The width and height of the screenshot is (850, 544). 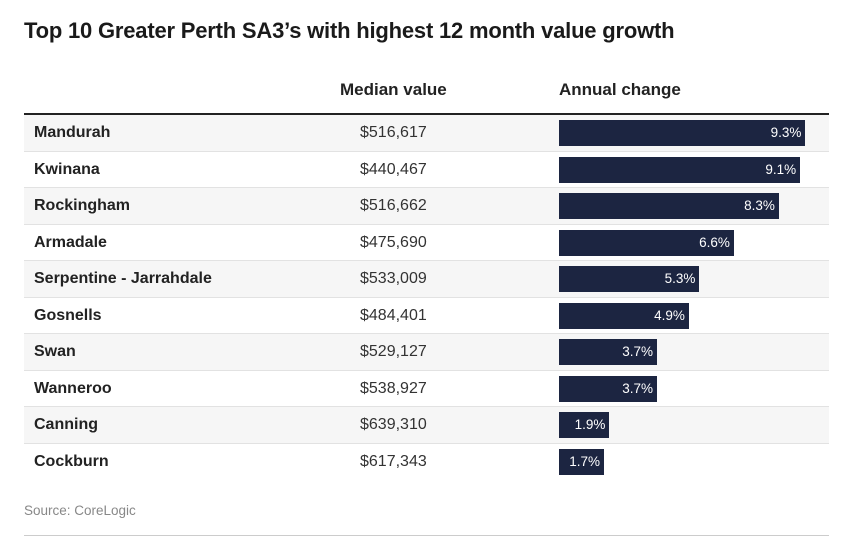 What do you see at coordinates (669, 315) in the screenshot?
I see `annual-change-label: 4.9%` at bounding box center [669, 315].